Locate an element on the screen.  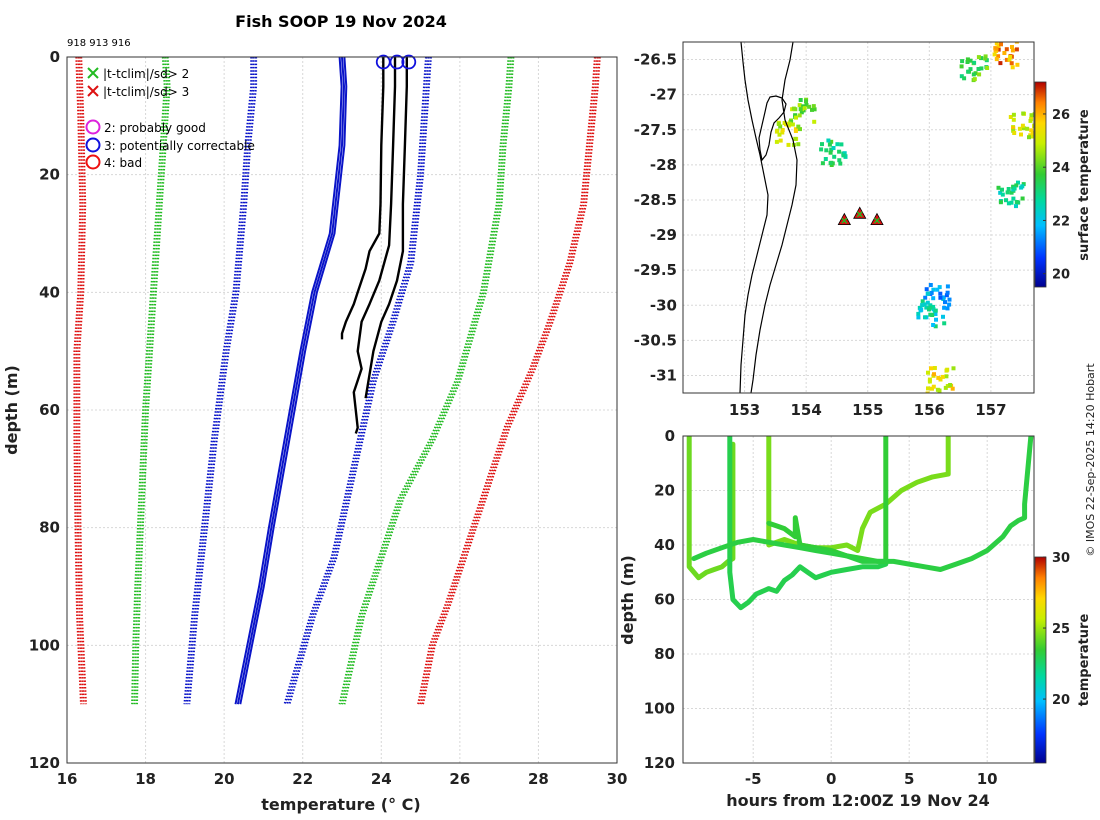
cruise-ids: 918 913 916 is located at coordinates (99, 43).